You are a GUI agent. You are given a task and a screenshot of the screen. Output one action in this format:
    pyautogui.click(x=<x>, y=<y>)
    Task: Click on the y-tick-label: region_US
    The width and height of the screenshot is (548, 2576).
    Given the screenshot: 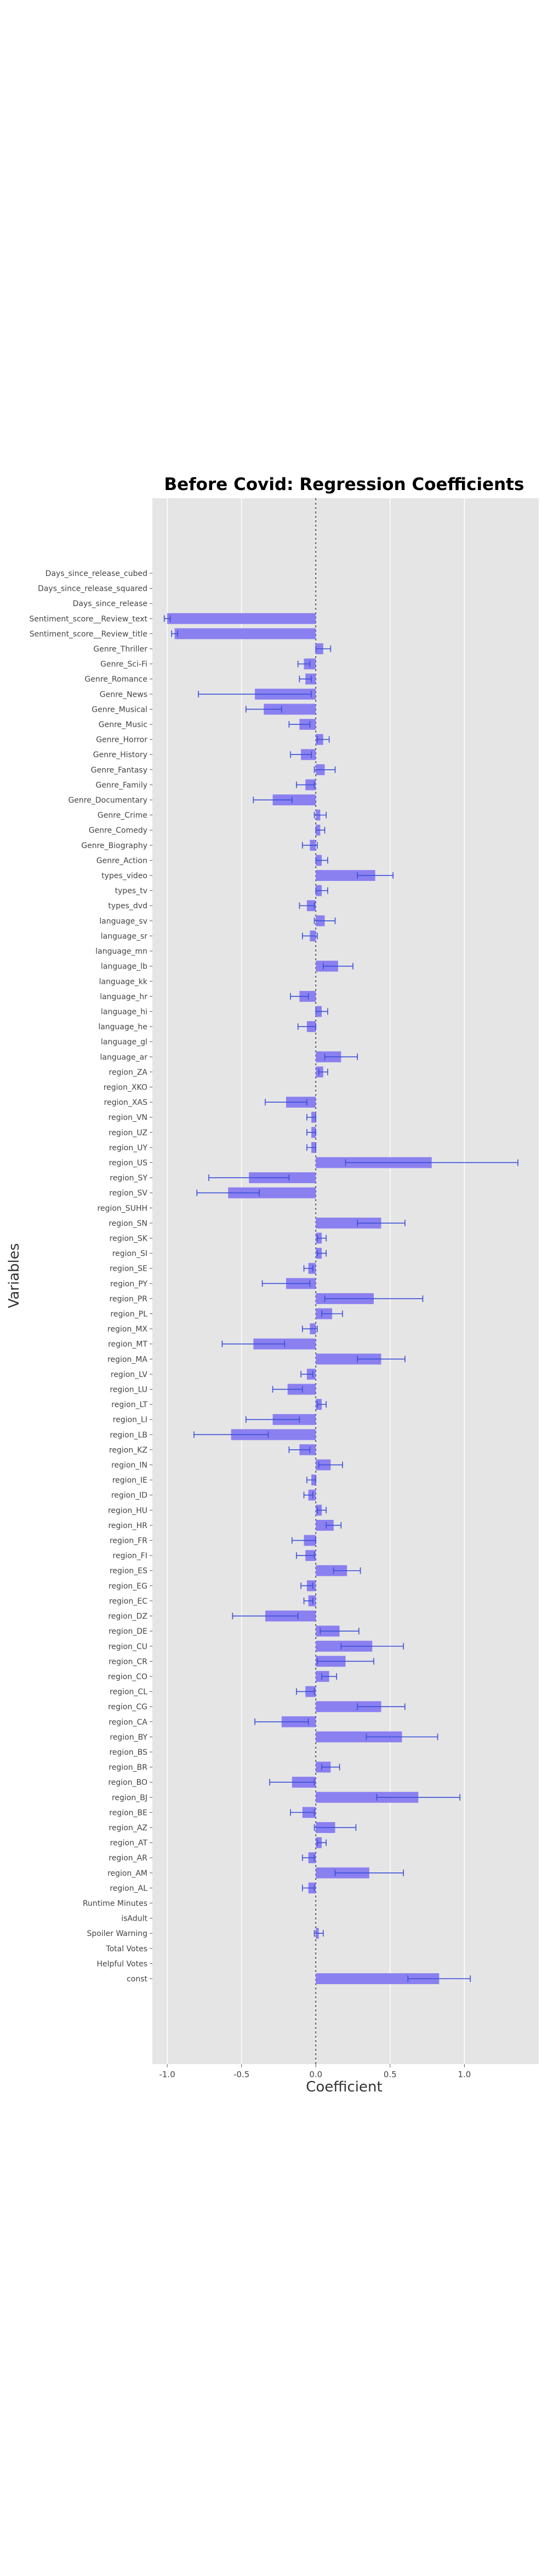 What is the action you would take?
    pyautogui.click(x=128, y=1163)
    